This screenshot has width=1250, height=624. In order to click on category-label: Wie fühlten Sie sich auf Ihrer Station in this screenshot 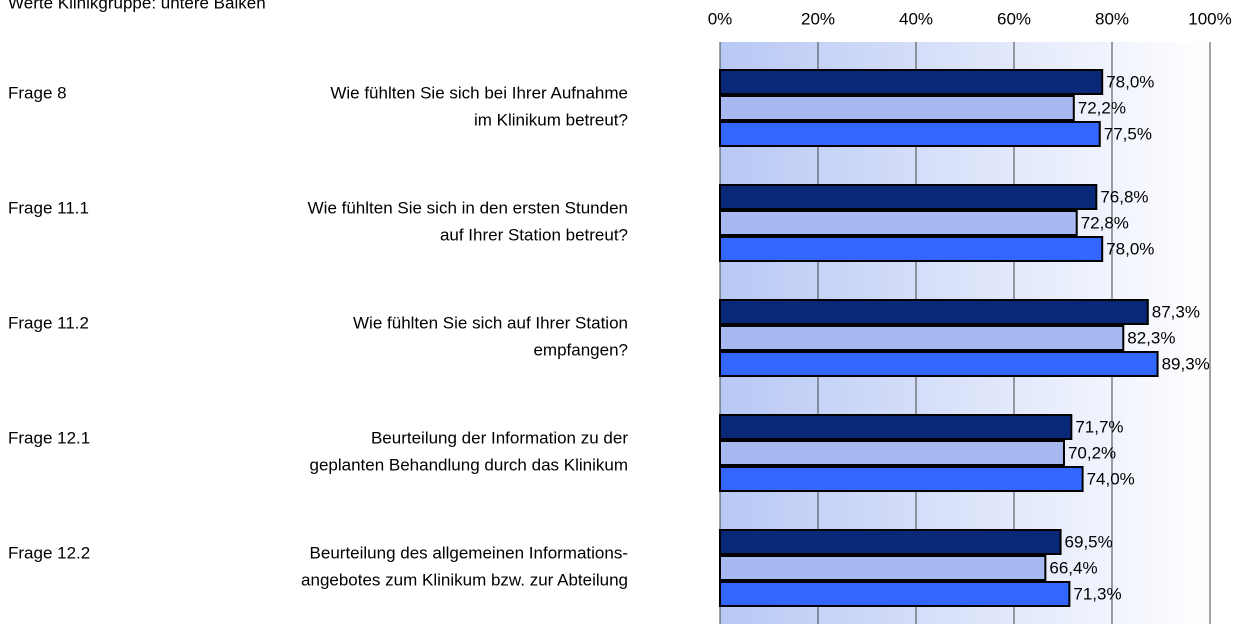, I will do `click(490, 322)`.